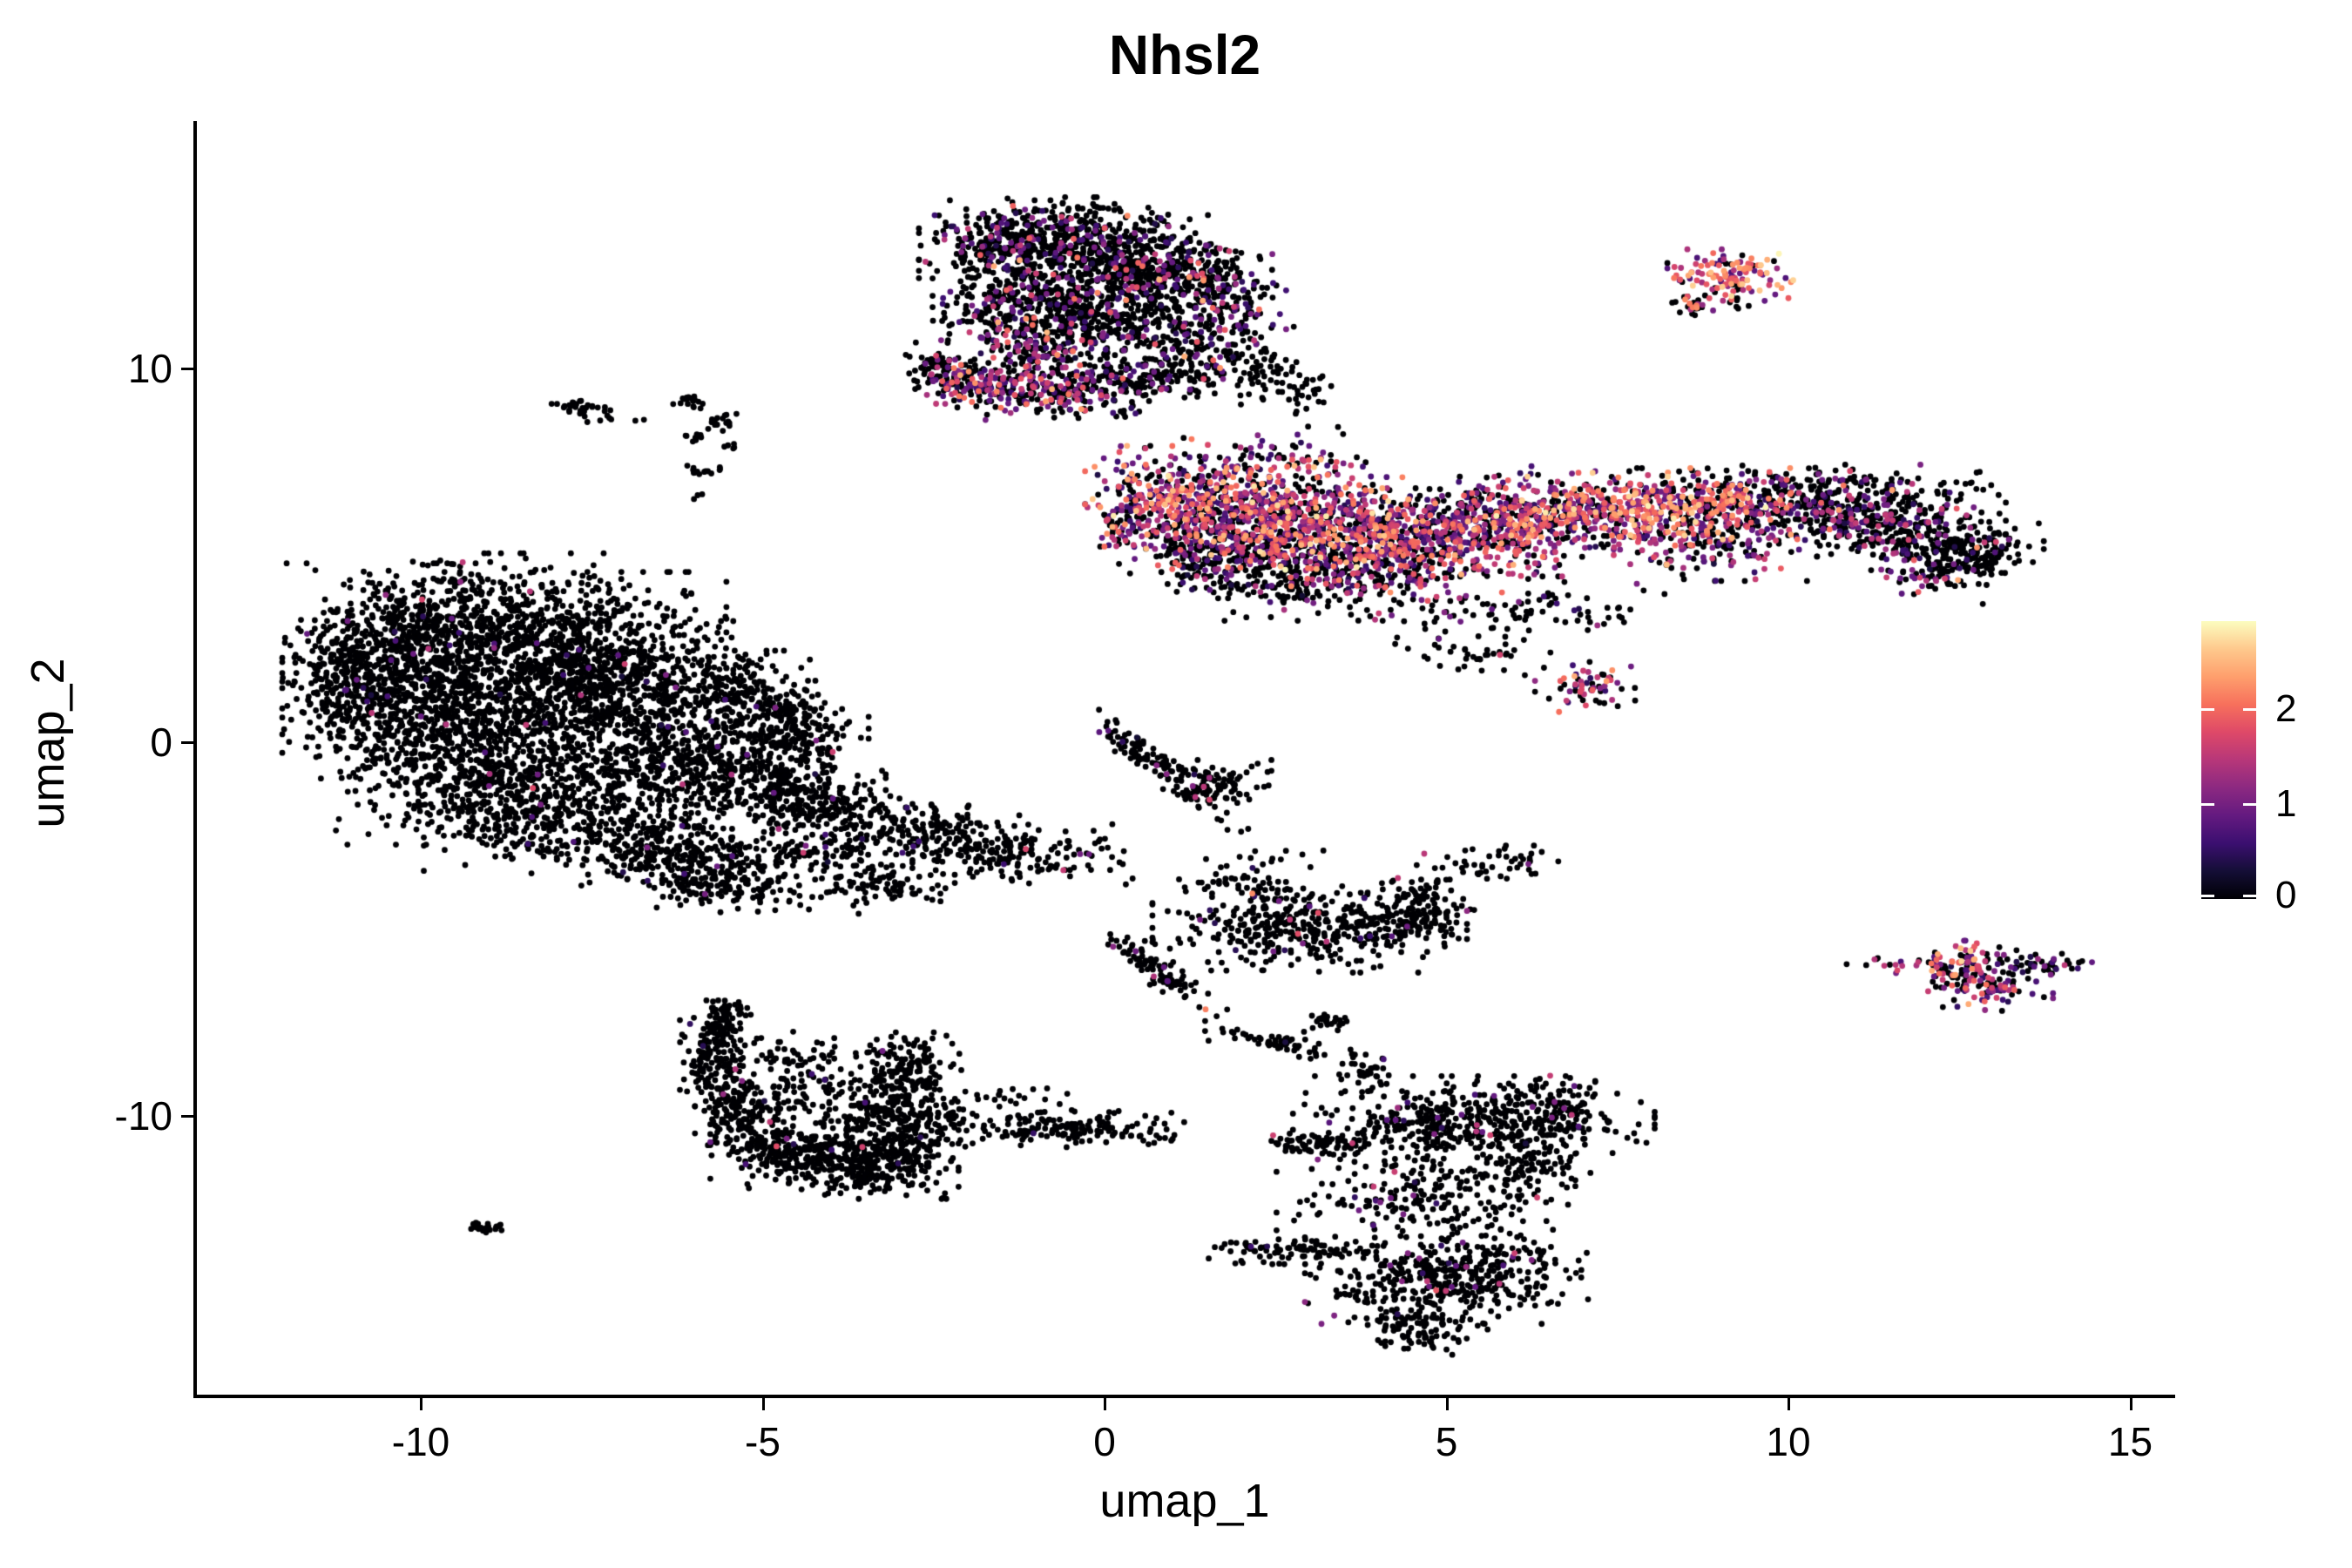  I want to click on y-tick-label: 10, so click(150, 368).